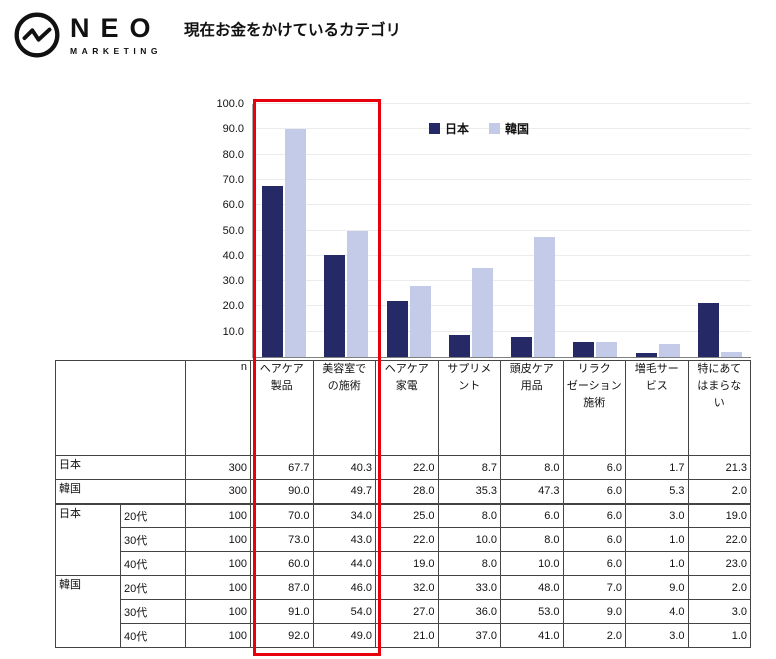  What do you see at coordinates (532, 611) in the screenshot?
I see `cell-value: 53.0` at bounding box center [532, 611].